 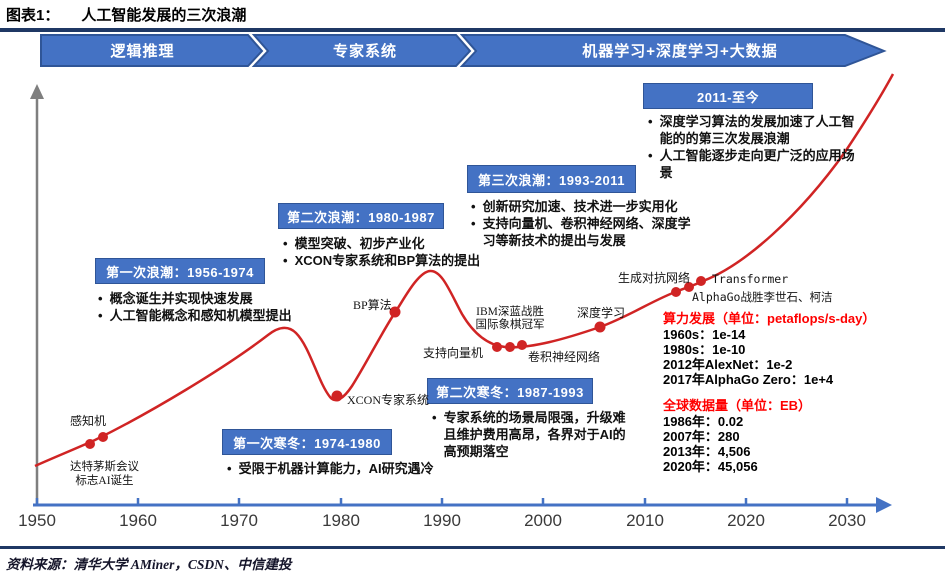 What do you see at coordinates (37, 520) in the screenshot?
I see `tick-label-1950: 1950` at bounding box center [37, 520].